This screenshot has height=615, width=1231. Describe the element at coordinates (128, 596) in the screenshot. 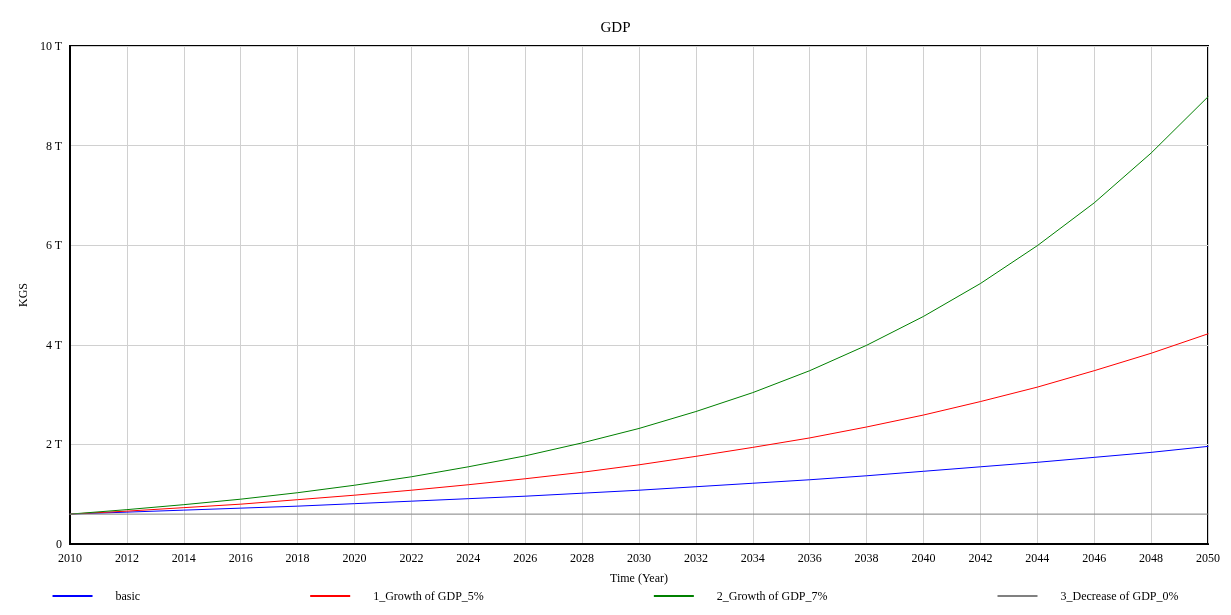

I see `legend-label: basic` at that location.